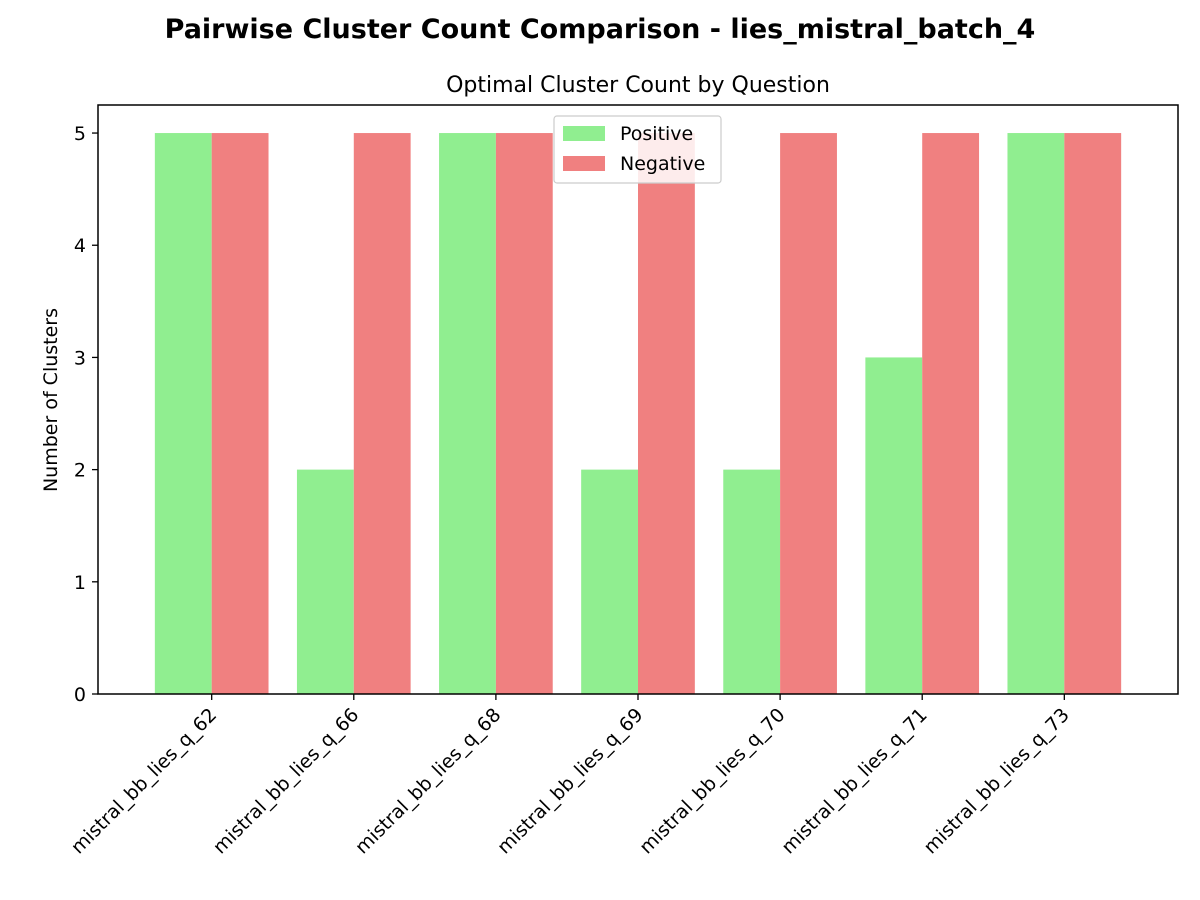  I want to click on y-tick-label: 1, so click(80, 583).